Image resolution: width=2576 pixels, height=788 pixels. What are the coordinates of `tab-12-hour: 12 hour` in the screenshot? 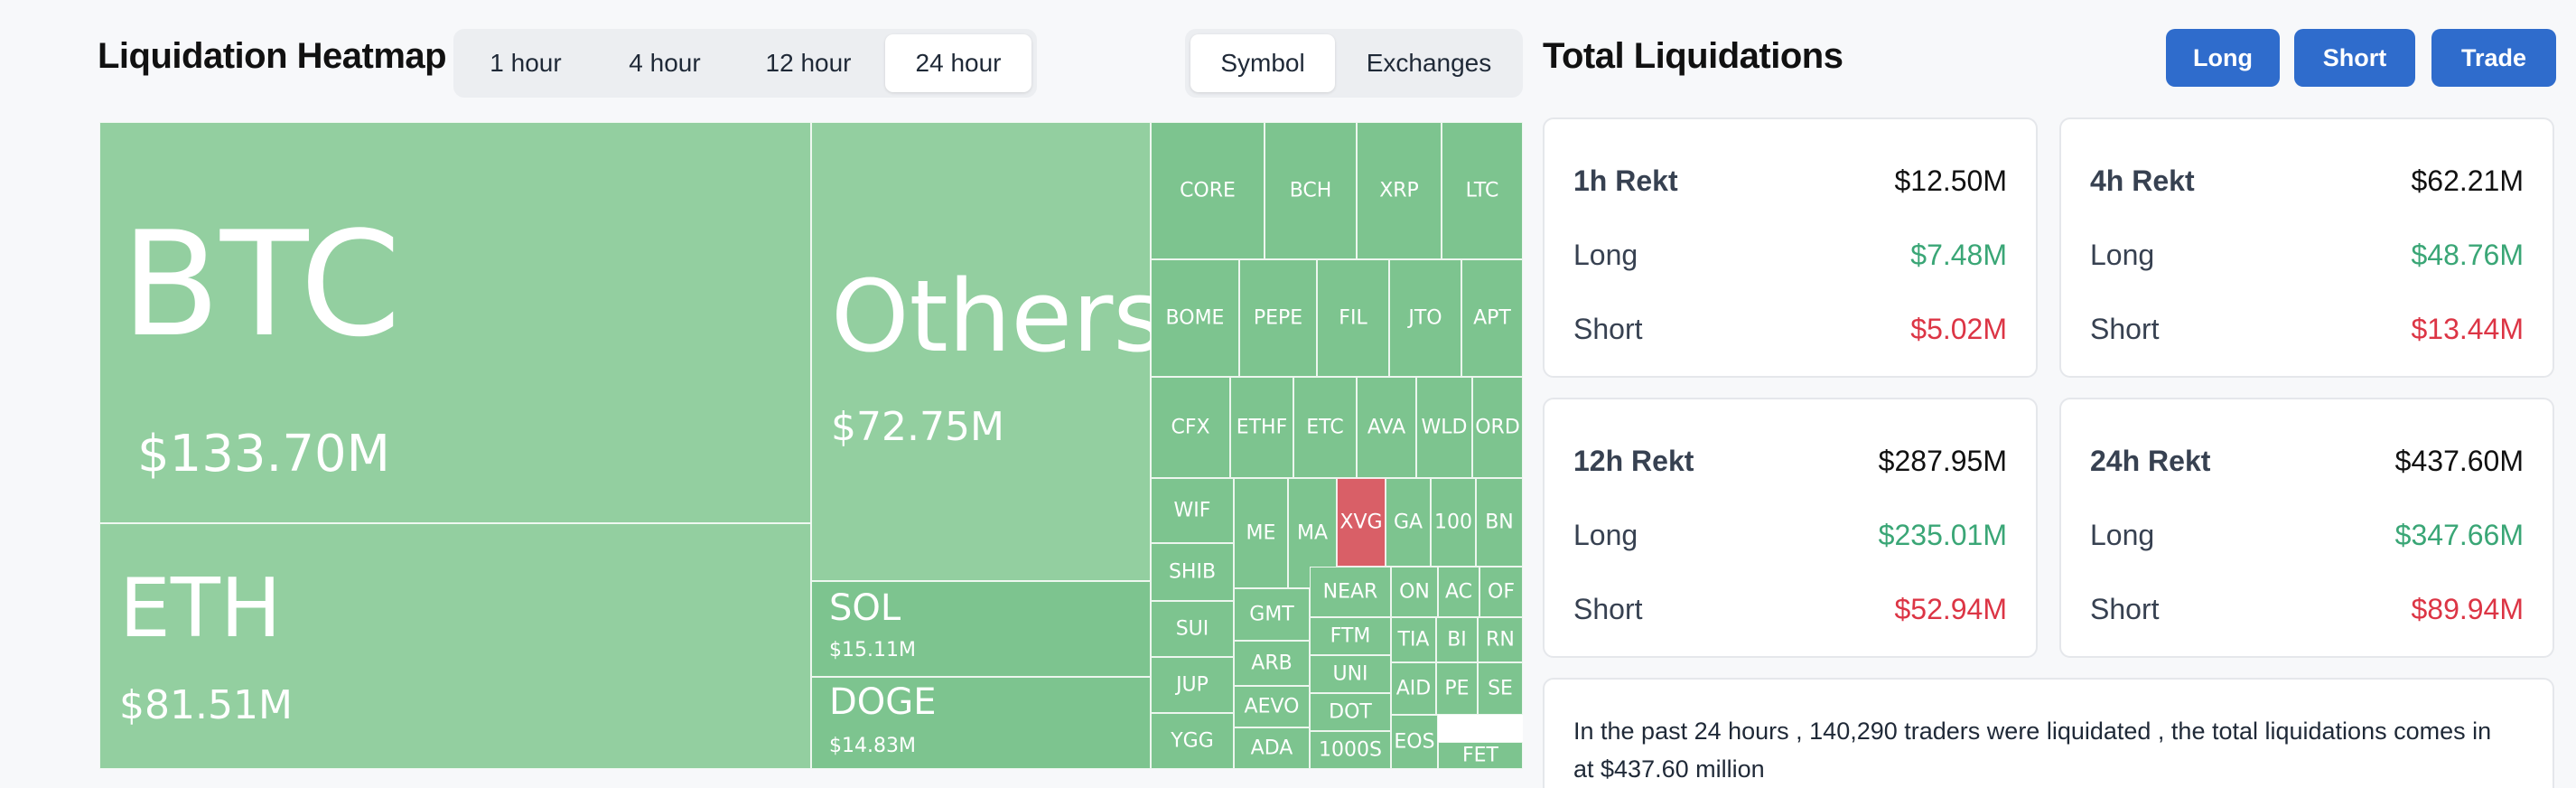 It's located at (808, 63).